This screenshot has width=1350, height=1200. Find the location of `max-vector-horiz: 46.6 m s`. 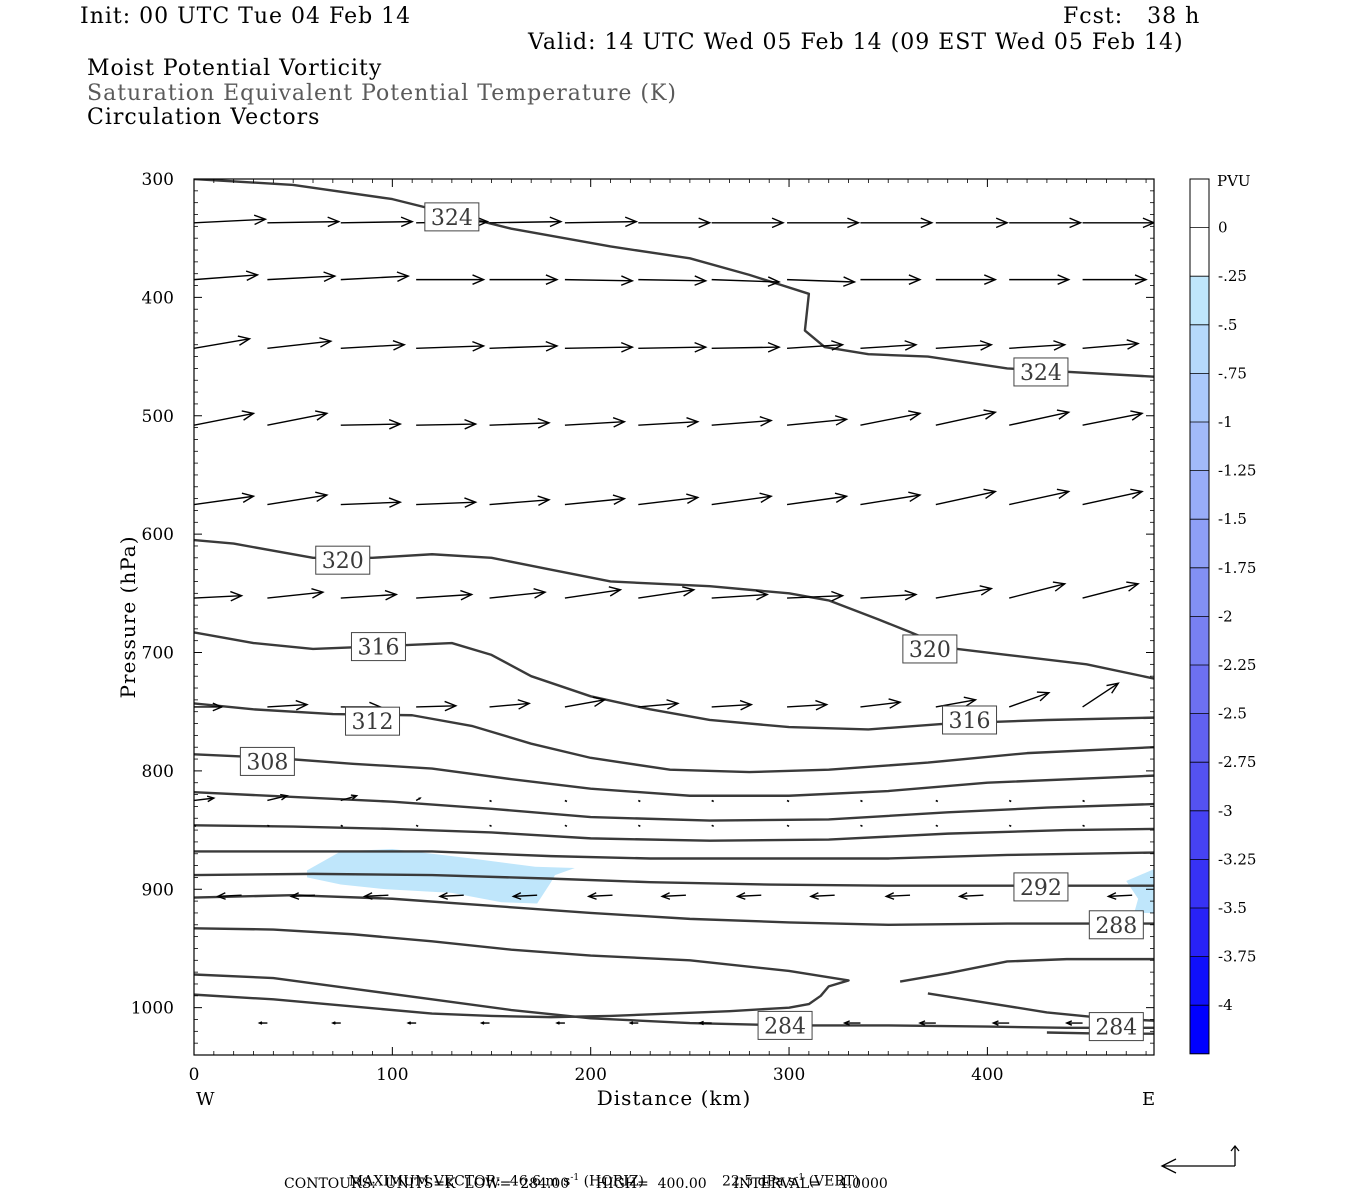

max-vector-horiz: 46.6 m s is located at coordinates (540, 1181).